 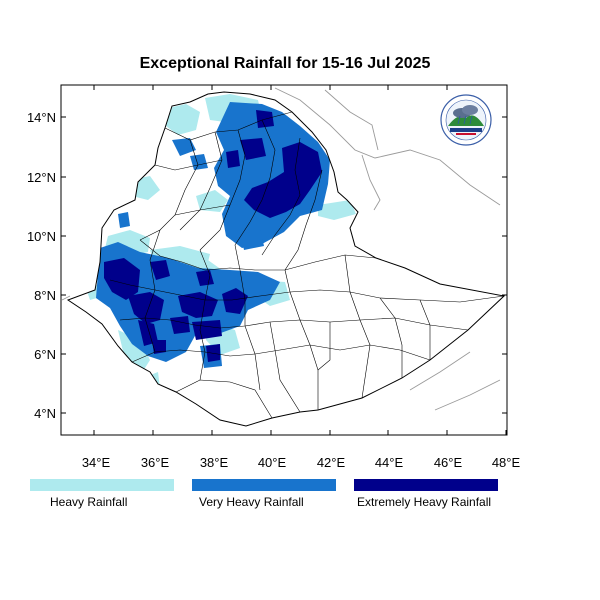 What do you see at coordinates (41, 177) in the screenshot?
I see `lat-label: 12°N` at bounding box center [41, 177].